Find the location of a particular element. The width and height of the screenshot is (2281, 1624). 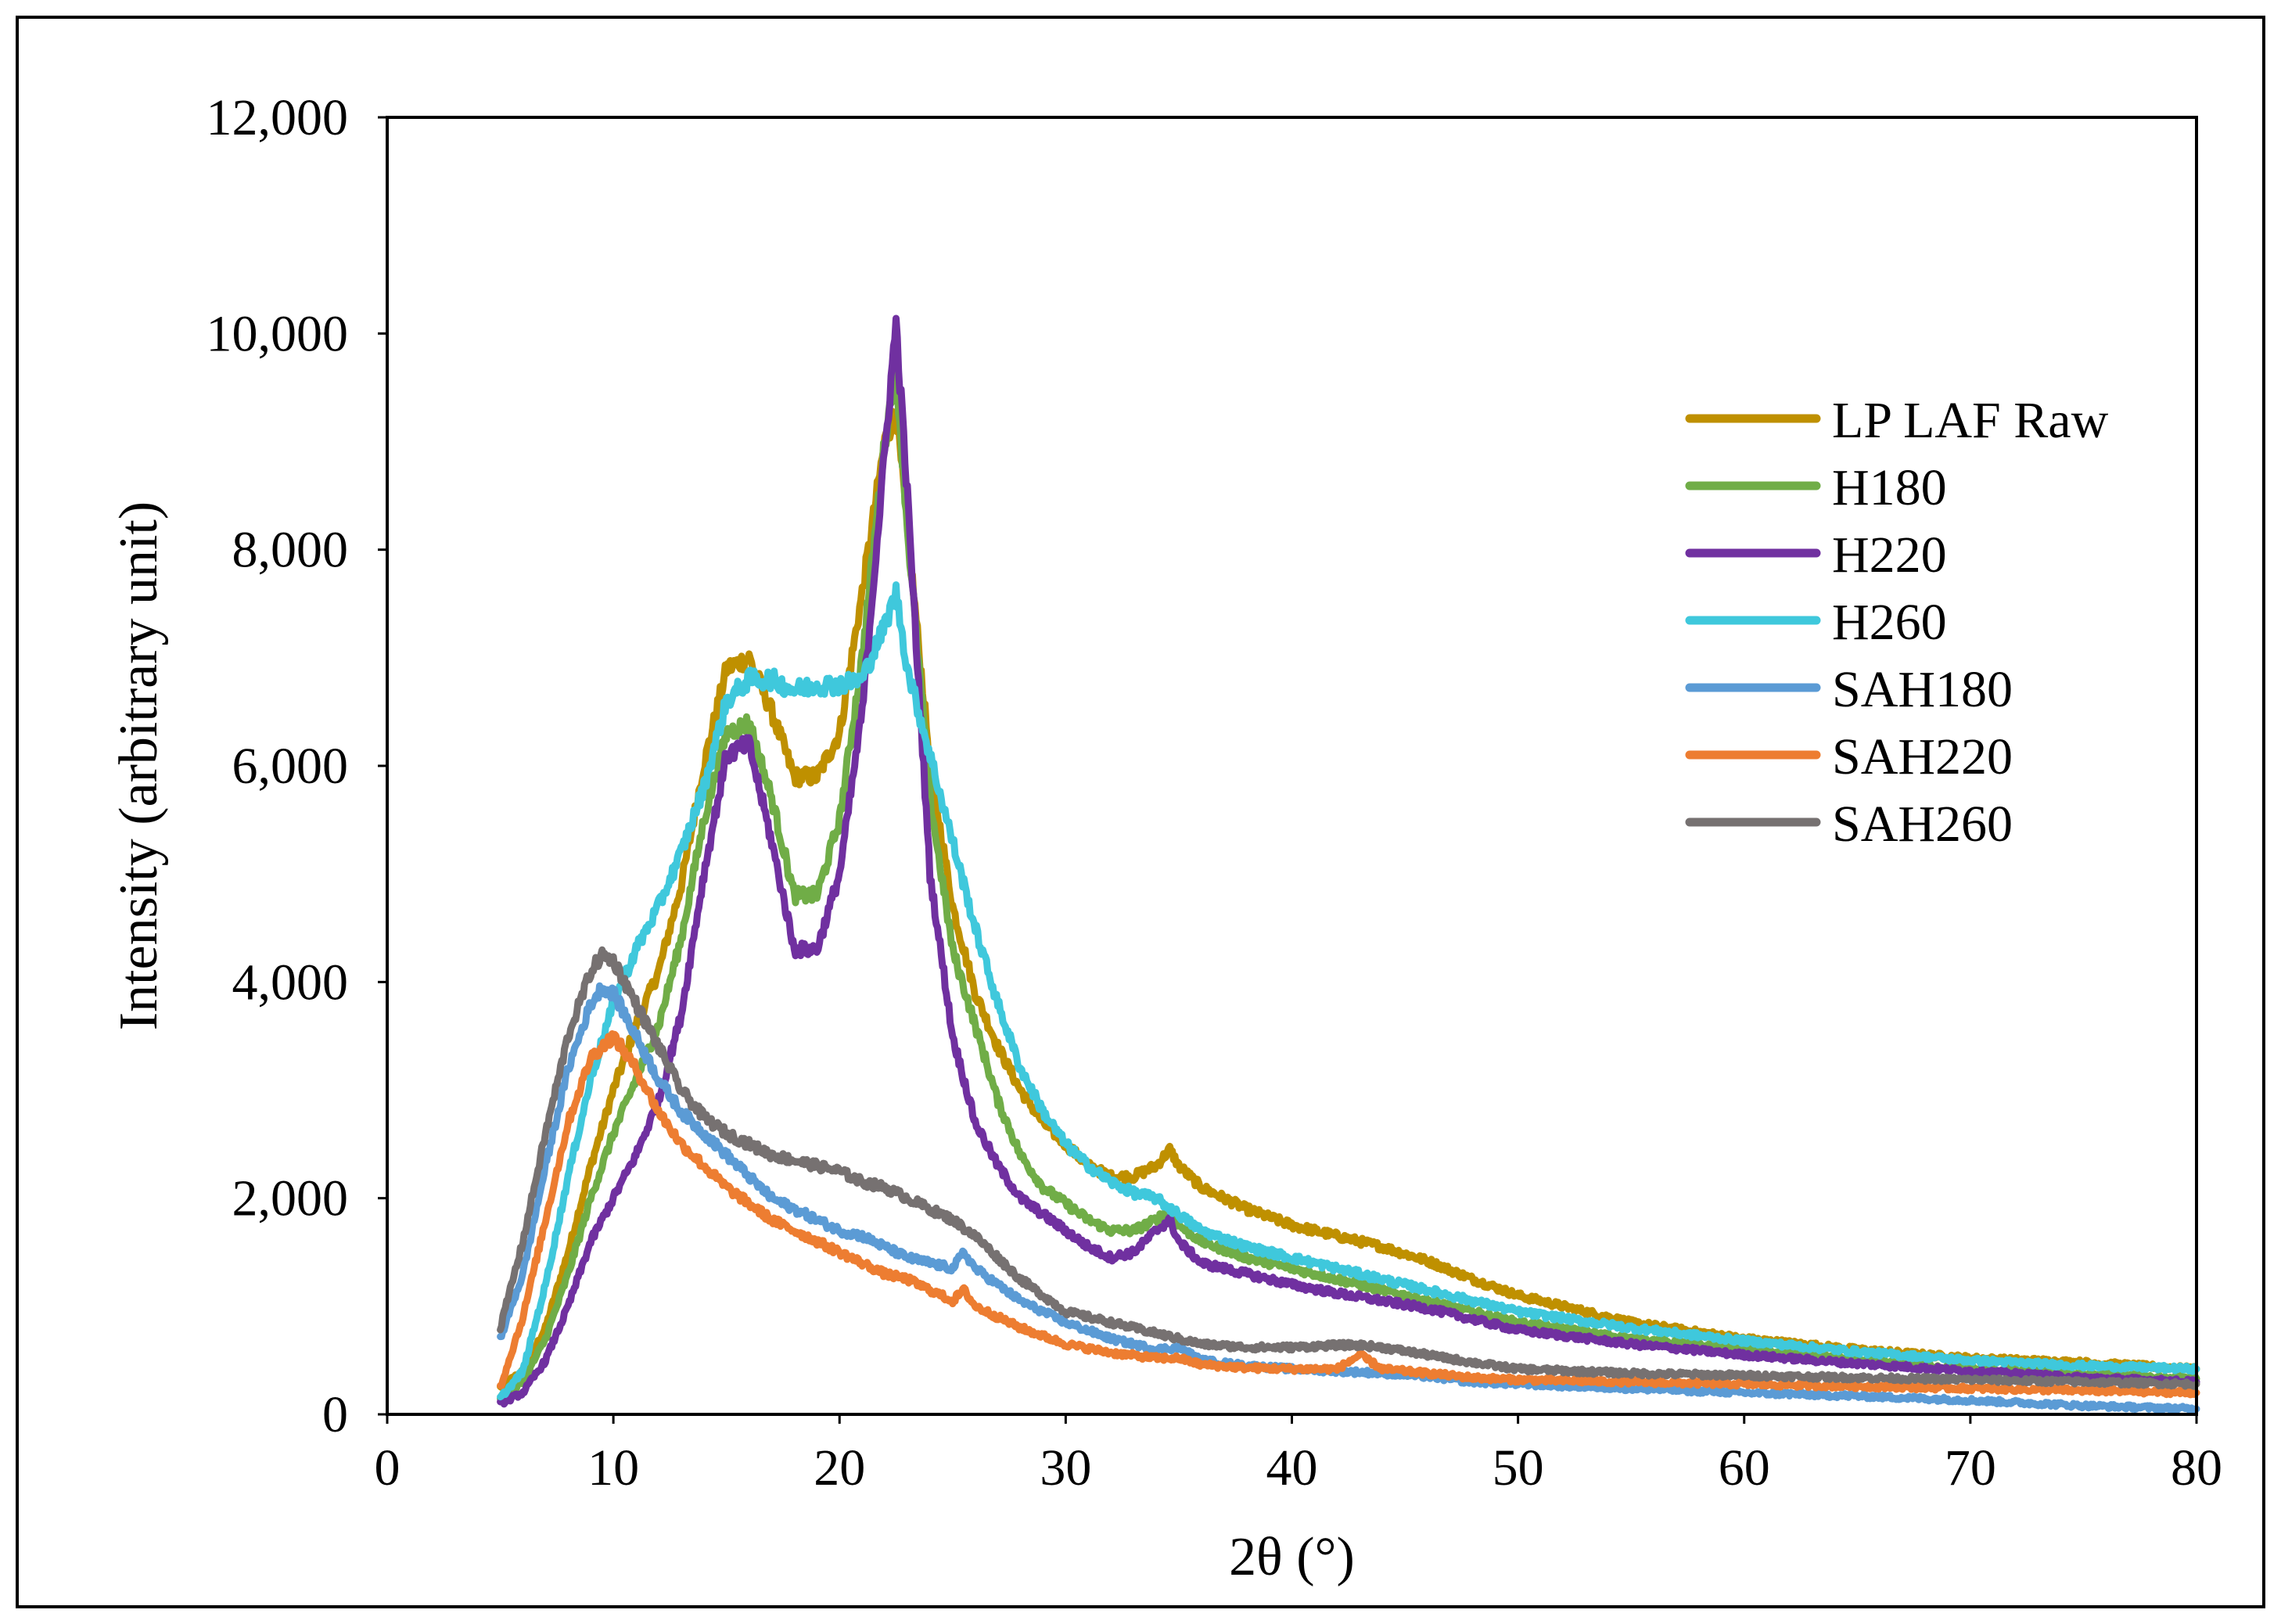

legend-label: SAH260 is located at coordinates (1922, 824).